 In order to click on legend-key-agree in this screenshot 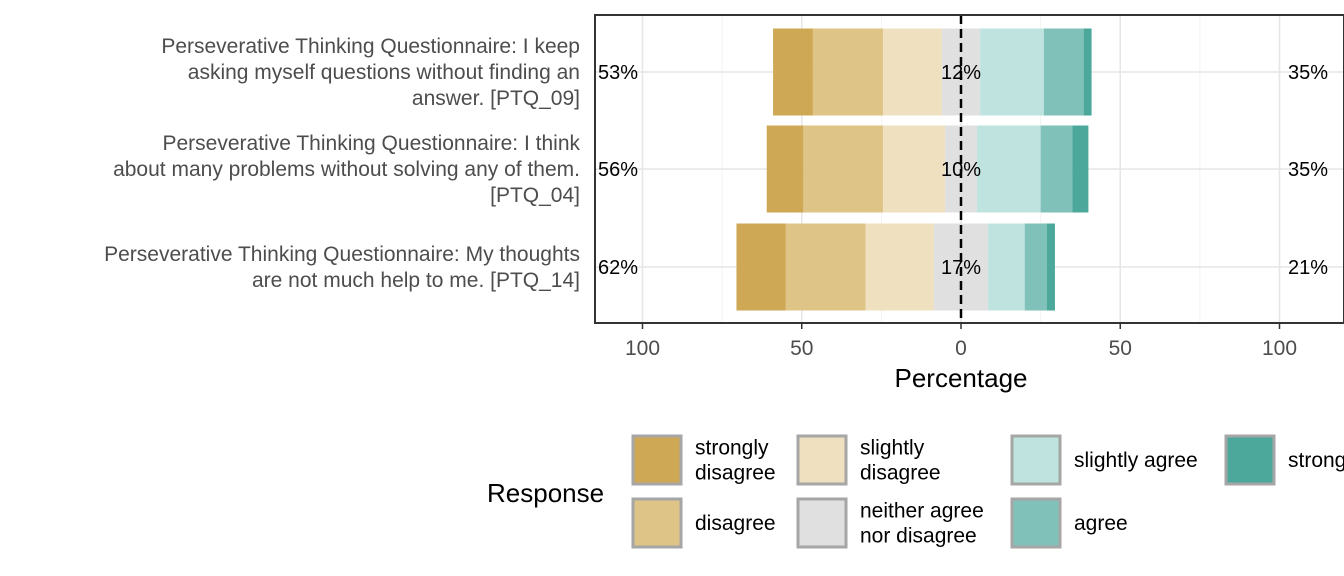, I will do `click(1036, 523)`.